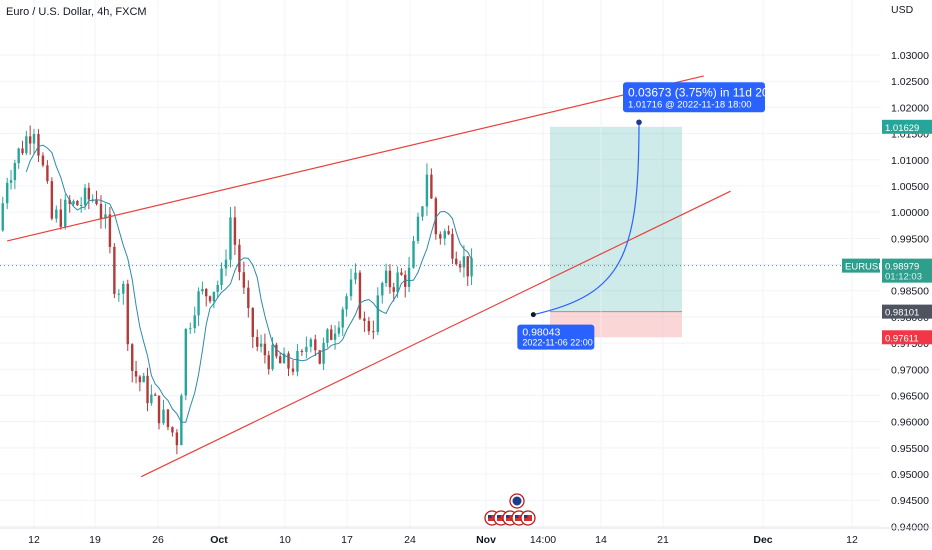  Describe the element at coordinates (910, 56) in the screenshot. I see `price-tick-label: 1.03000` at that location.